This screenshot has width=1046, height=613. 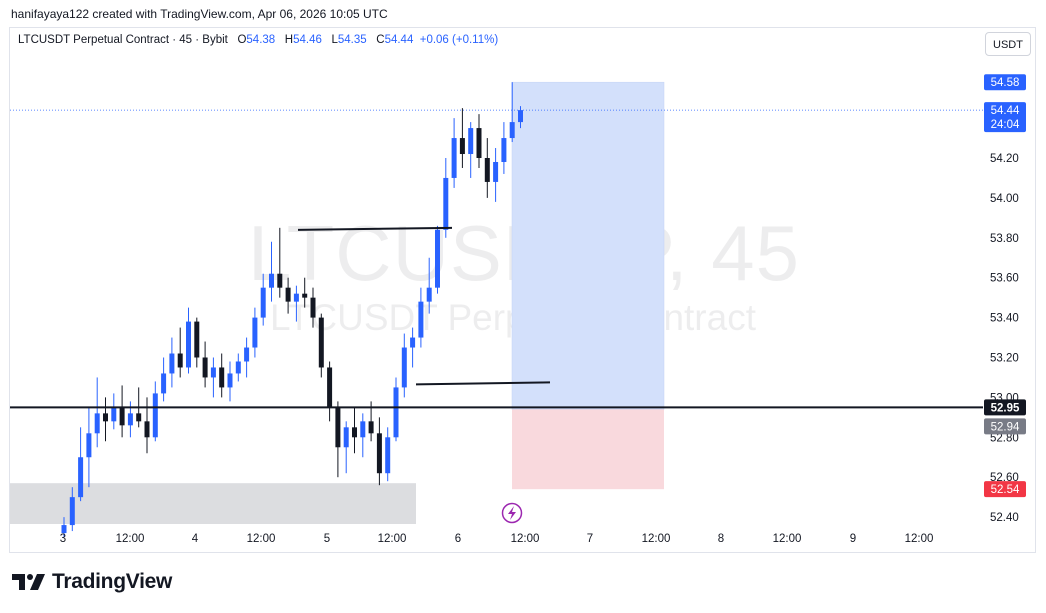 What do you see at coordinates (92, 582) in the screenshot?
I see `tradingview-logo: TradingView` at bounding box center [92, 582].